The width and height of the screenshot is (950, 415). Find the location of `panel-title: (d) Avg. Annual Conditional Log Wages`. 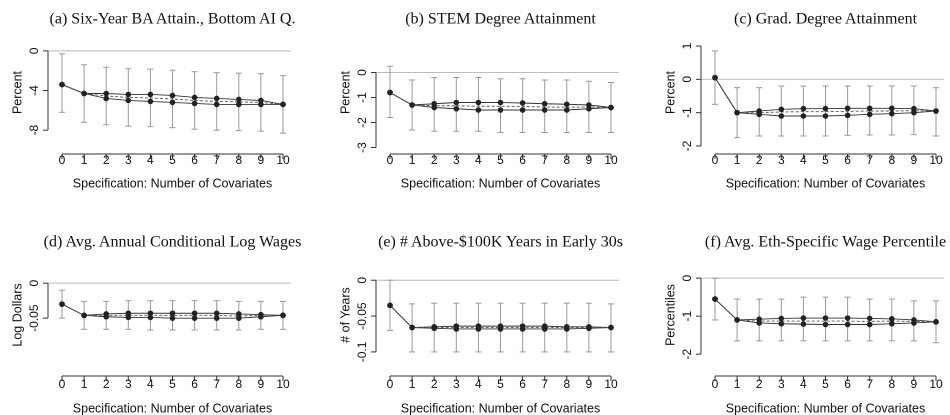

panel-title: (d) Avg. Annual Conditional Log Wages is located at coordinates (173, 242).